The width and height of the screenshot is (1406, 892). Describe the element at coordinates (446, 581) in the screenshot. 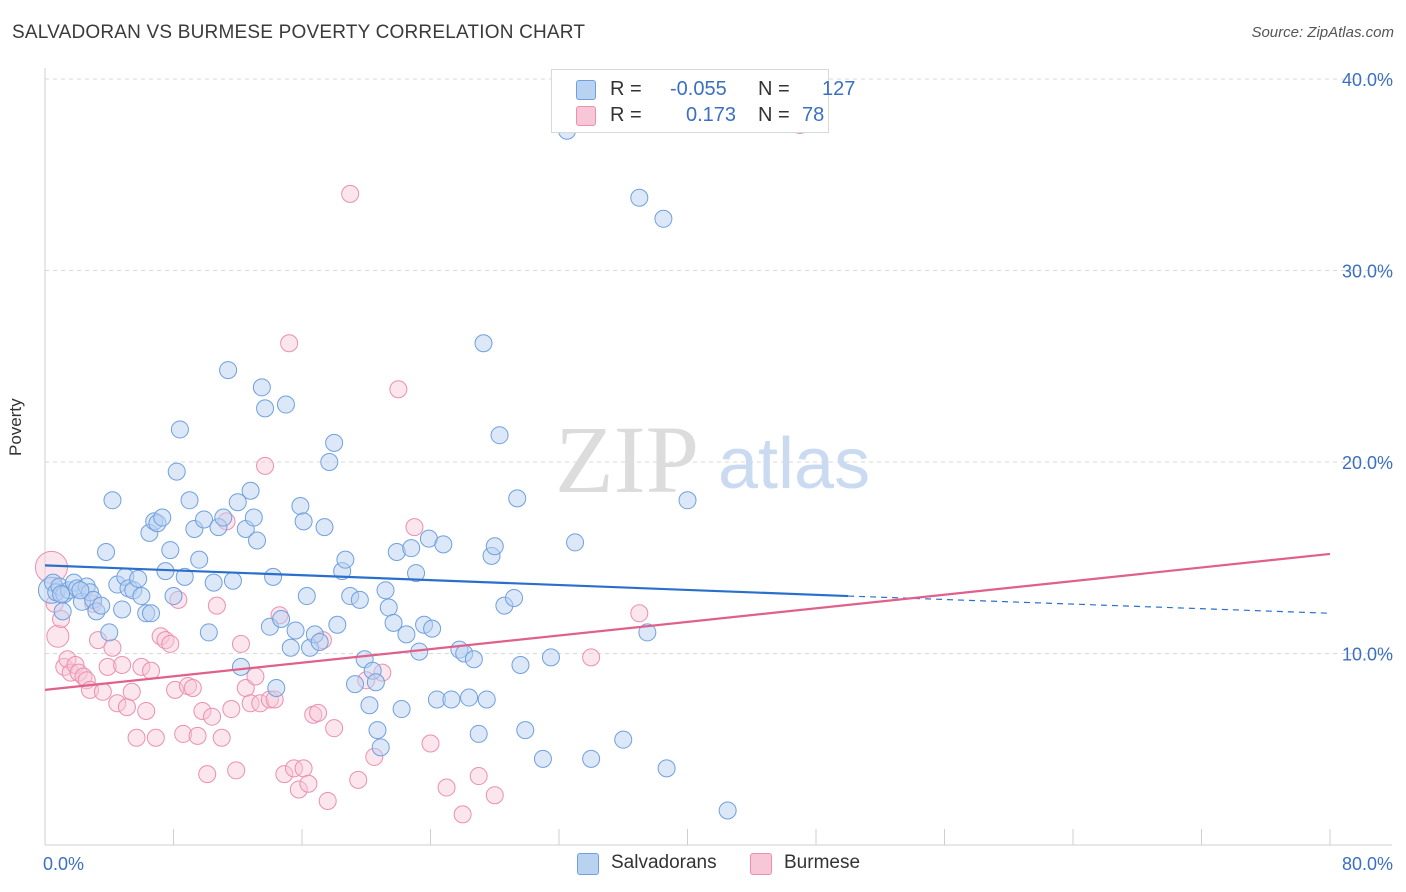

I see `salvadoran-trend-line` at that location.